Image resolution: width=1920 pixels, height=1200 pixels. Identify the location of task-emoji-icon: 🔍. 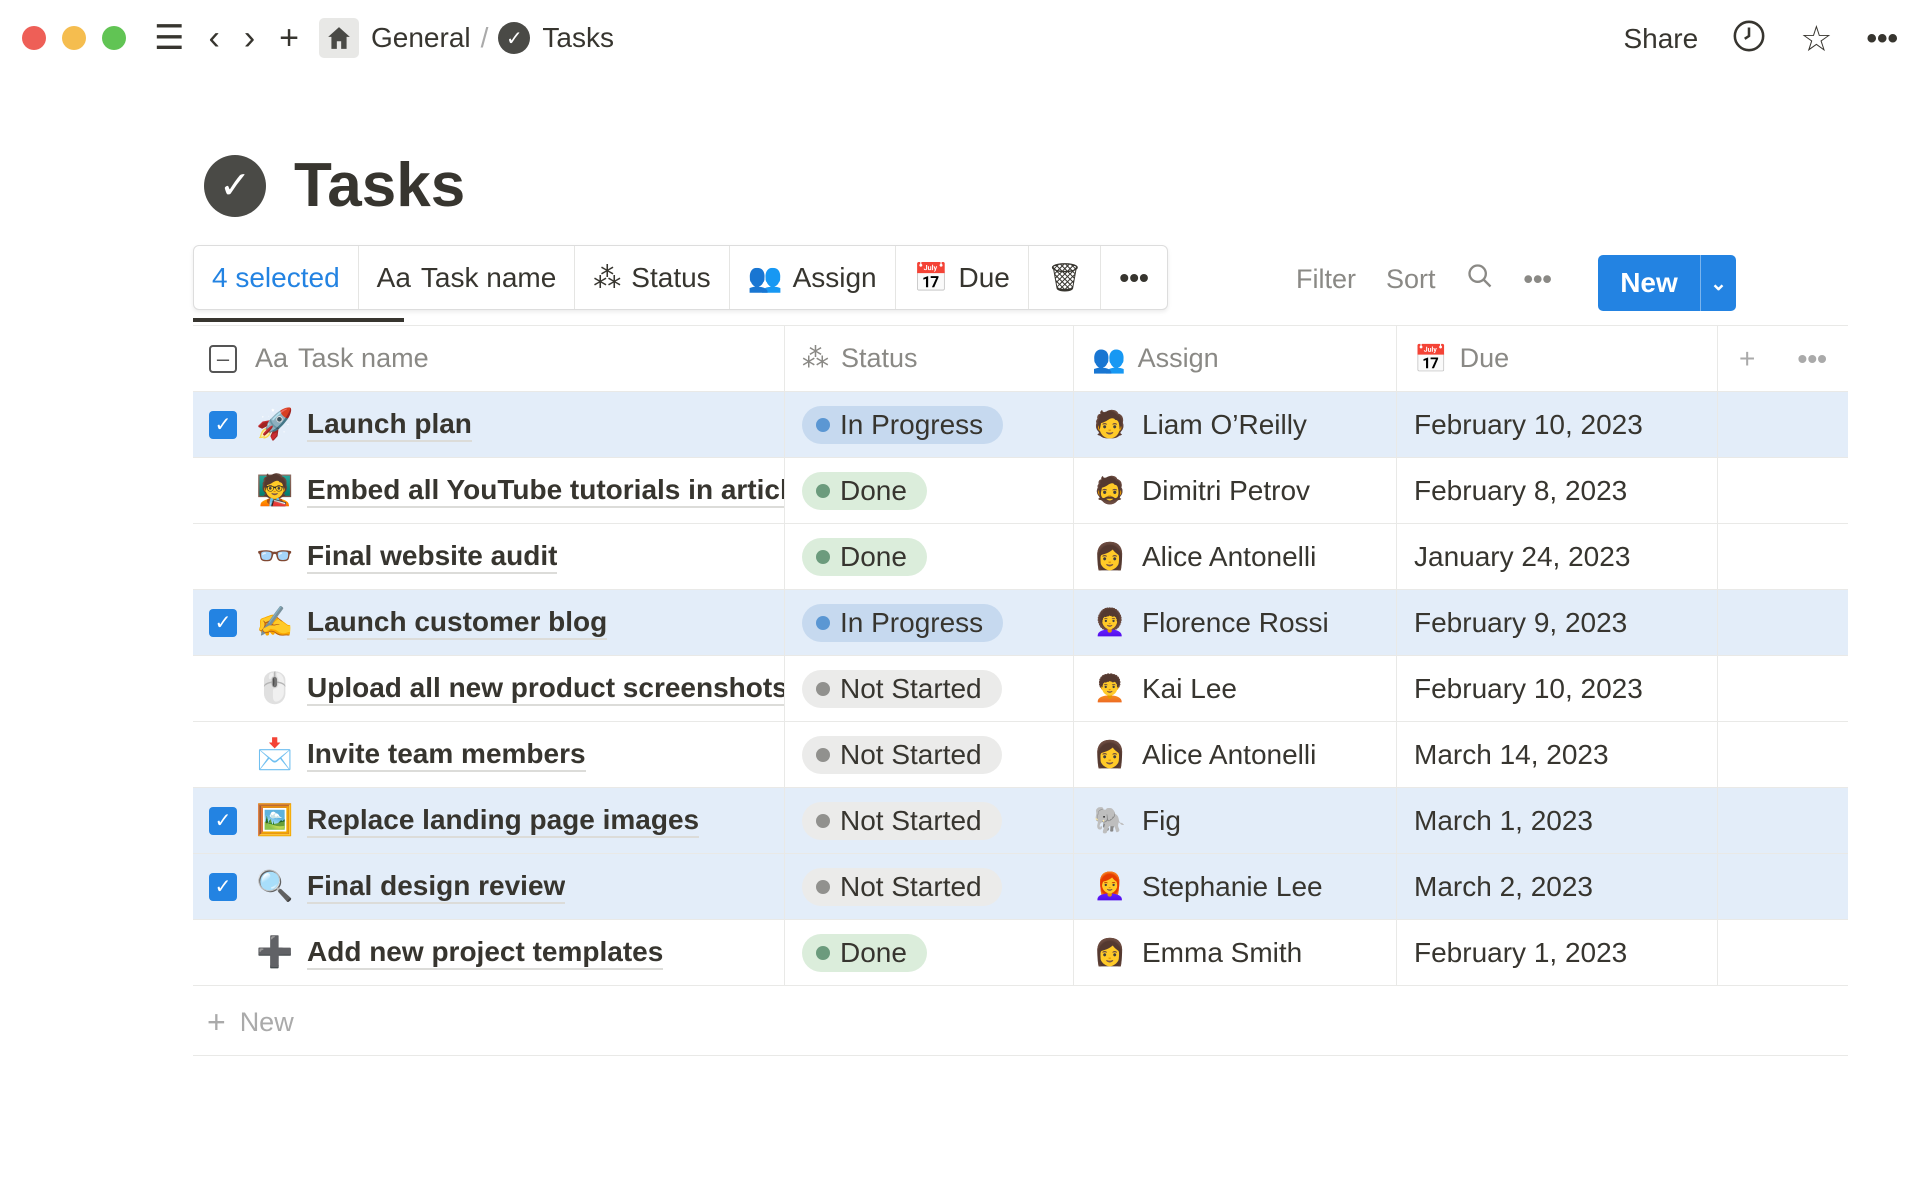
(275, 886).